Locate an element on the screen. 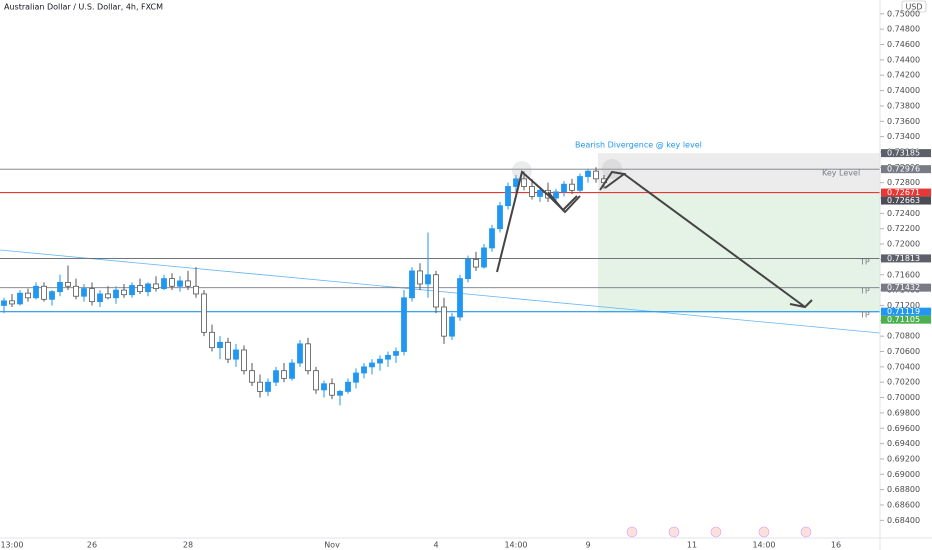 The image size is (932, 550). x-tick-label: Nov is located at coordinates (332, 545).